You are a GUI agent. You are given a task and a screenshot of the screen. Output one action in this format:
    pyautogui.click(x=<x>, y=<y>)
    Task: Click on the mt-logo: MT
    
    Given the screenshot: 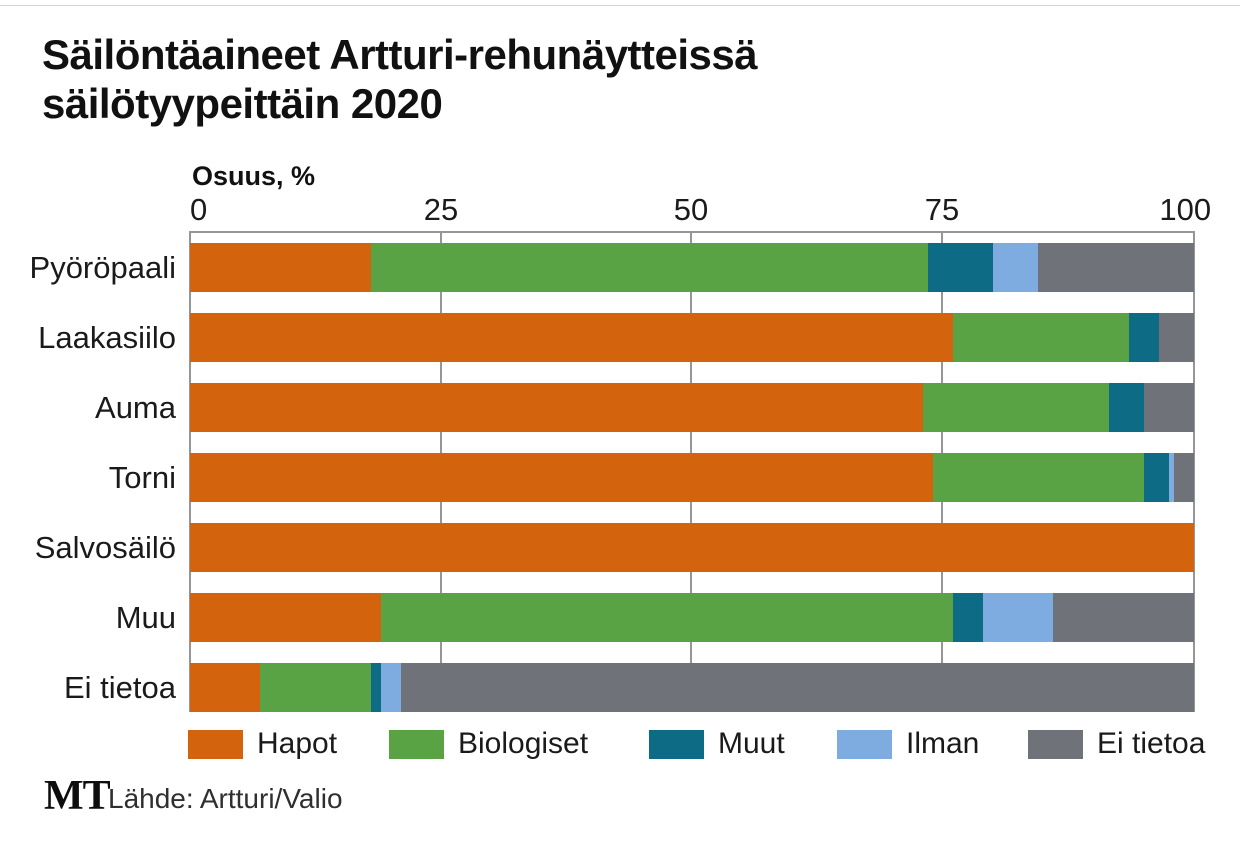 What is the action you would take?
    pyautogui.click(x=77, y=796)
    